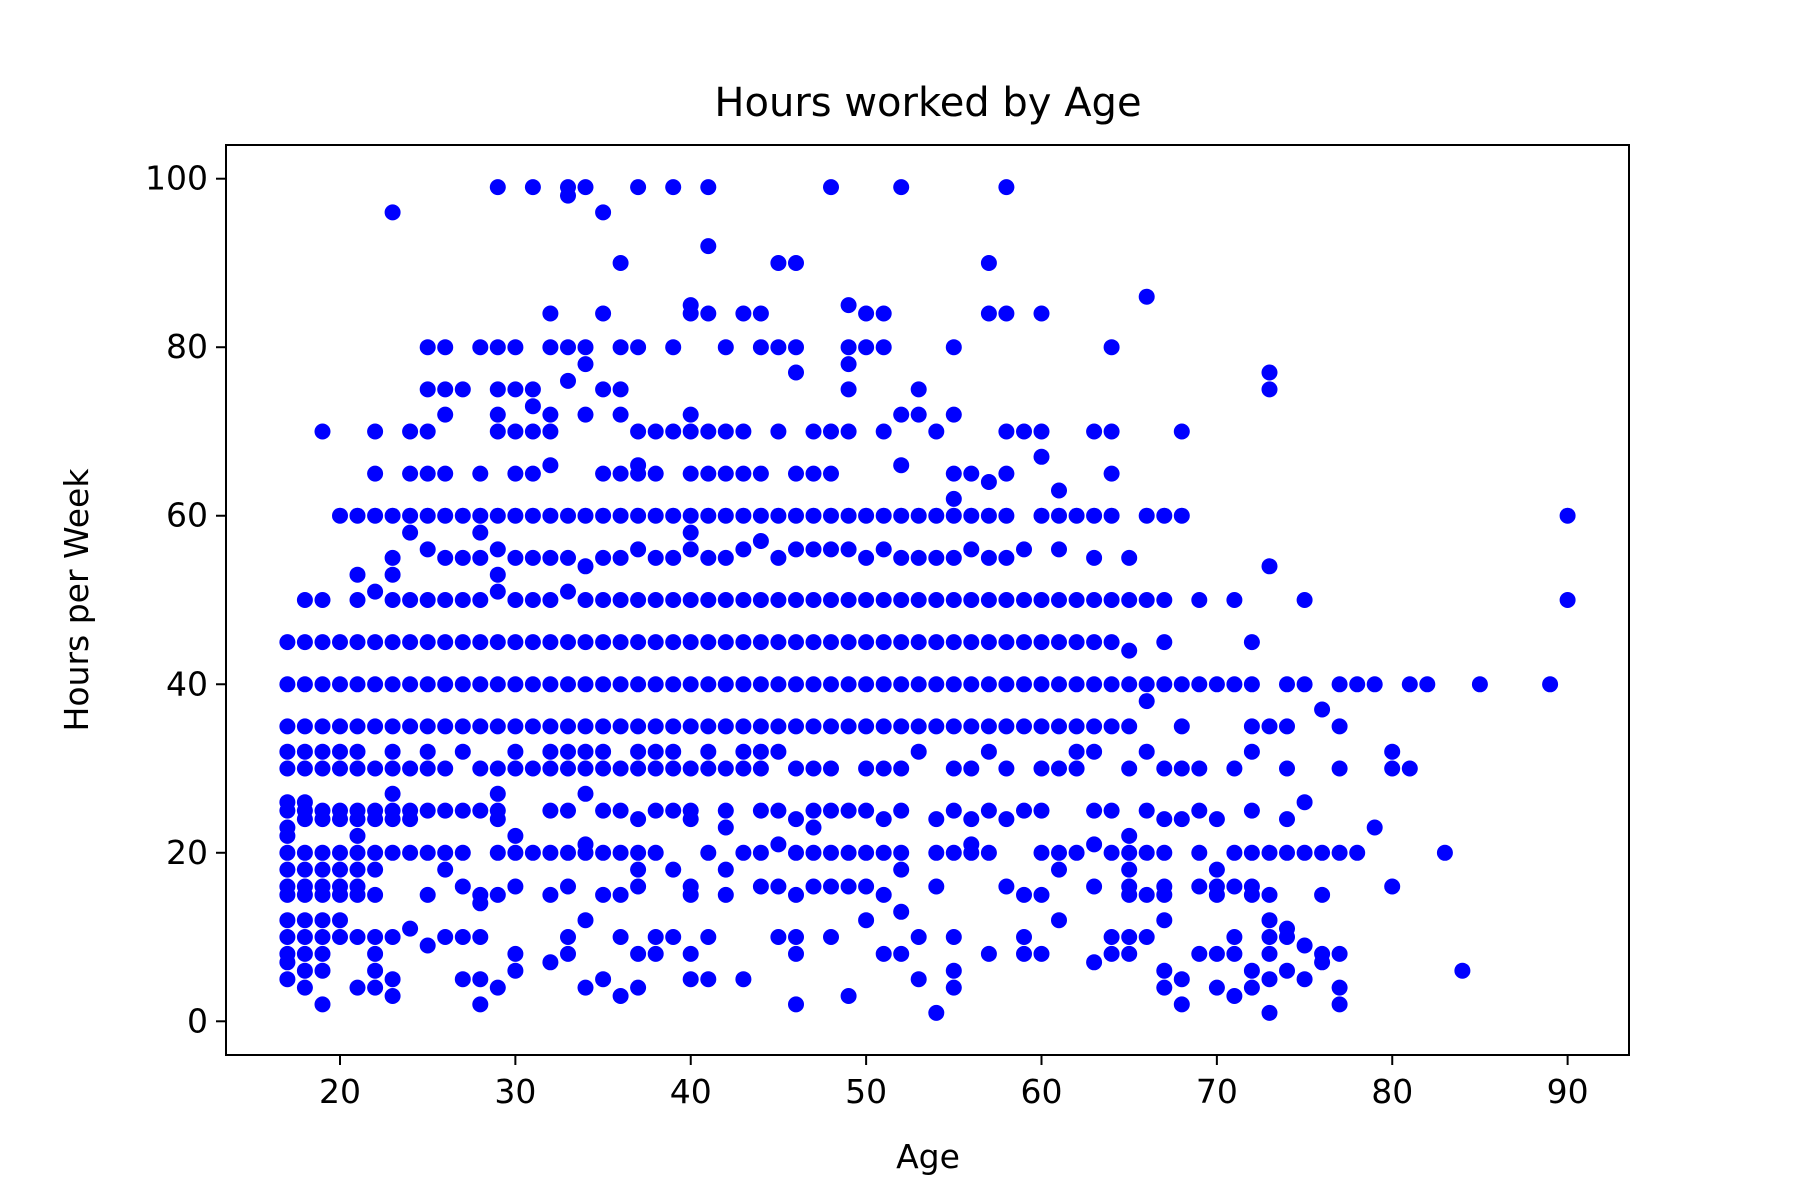 The image size is (1800, 1200). What do you see at coordinates (187, 852) in the screenshot?
I see `y-tick-label: 20` at bounding box center [187, 852].